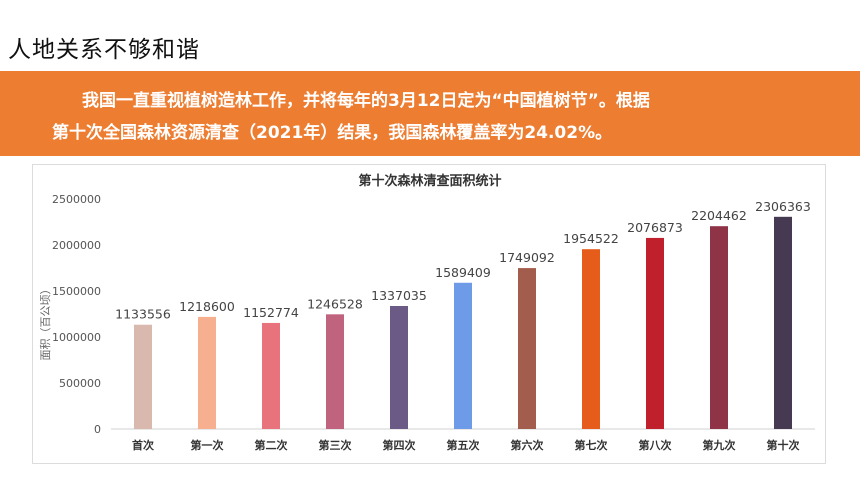 The image size is (860, 484). What do you see at coordinates (45, 322) in the screenshot?
I see `y-axis-label: 面积（百公顷）` at bounding box center [45, 322].